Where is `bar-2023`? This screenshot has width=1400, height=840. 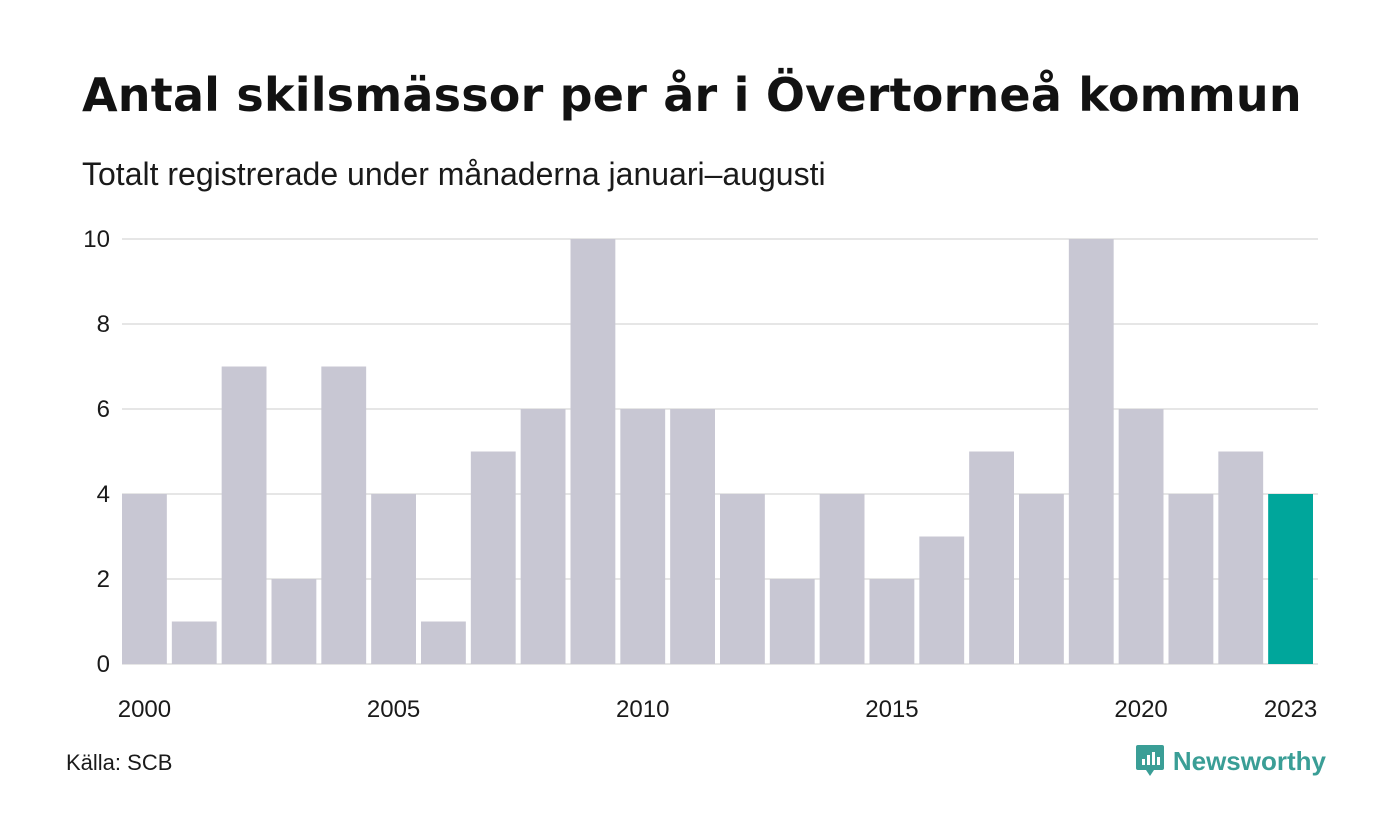
bar-2023 is located at coordinates (1290, 579).